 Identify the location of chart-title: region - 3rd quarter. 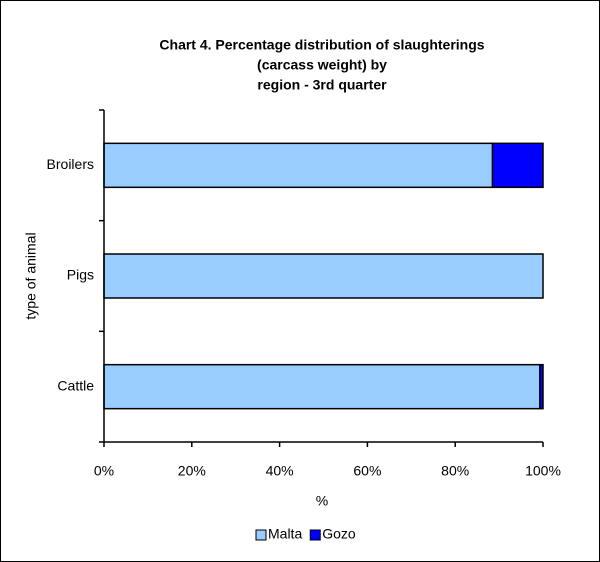
(322, 85).